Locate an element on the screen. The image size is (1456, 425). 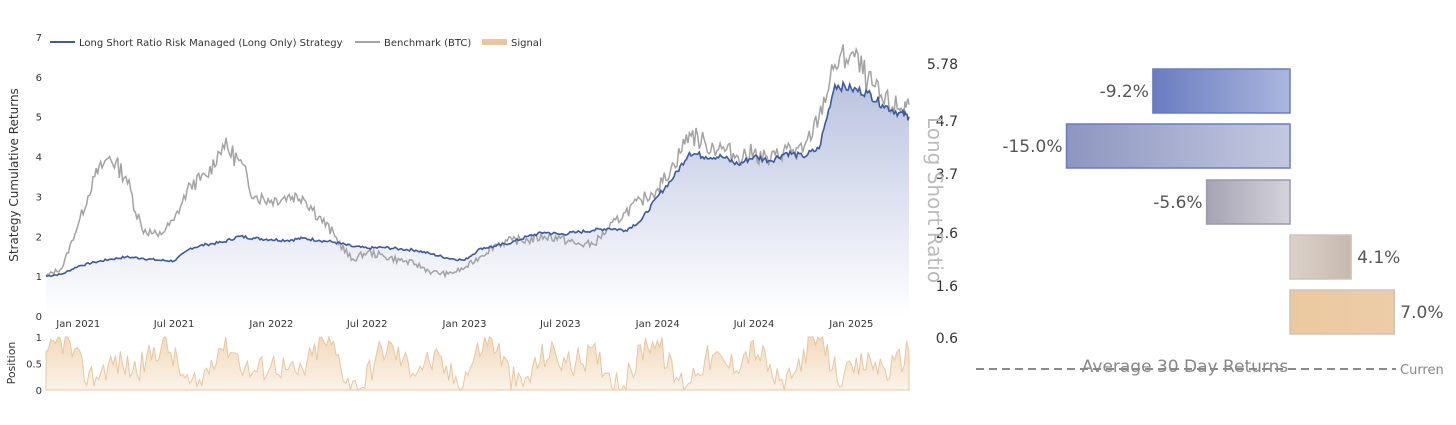
bar-value-label: -15.0% is located at coordinates (1032, 147).